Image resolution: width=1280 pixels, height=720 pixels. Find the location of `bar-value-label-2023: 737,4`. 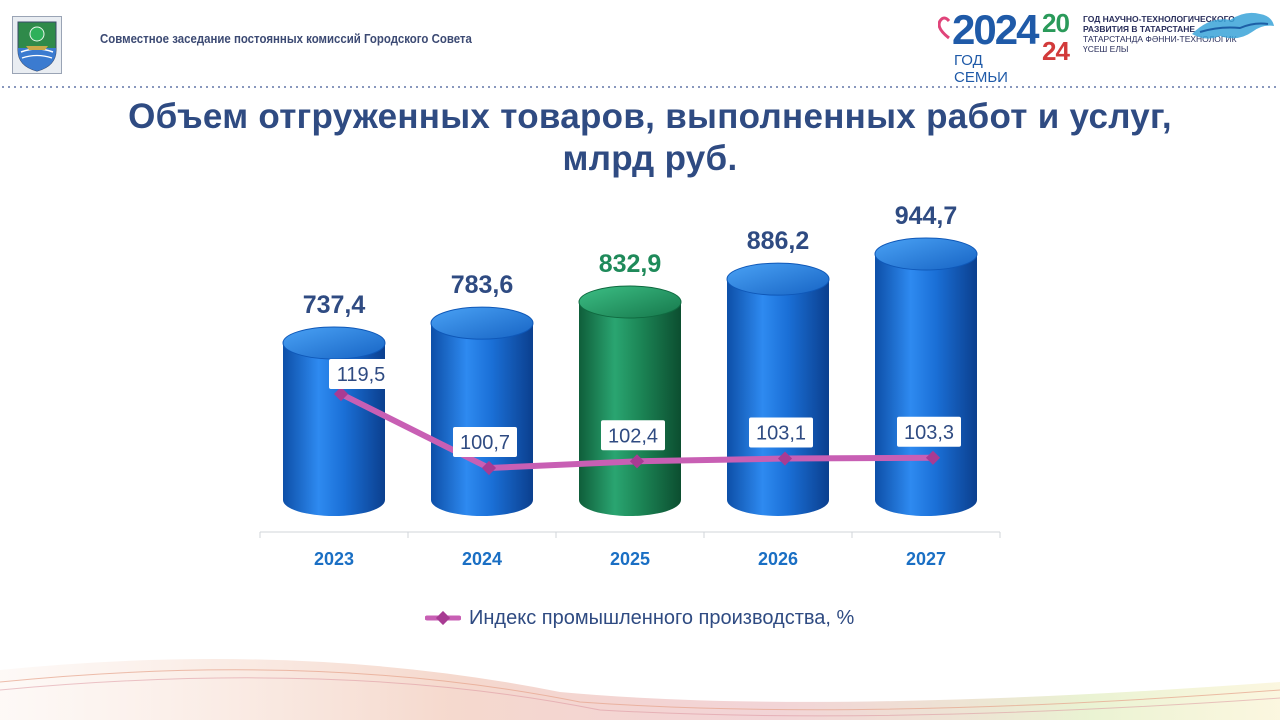

bar-value-label-2023: 737,4 is located at coordinates (334, 305).